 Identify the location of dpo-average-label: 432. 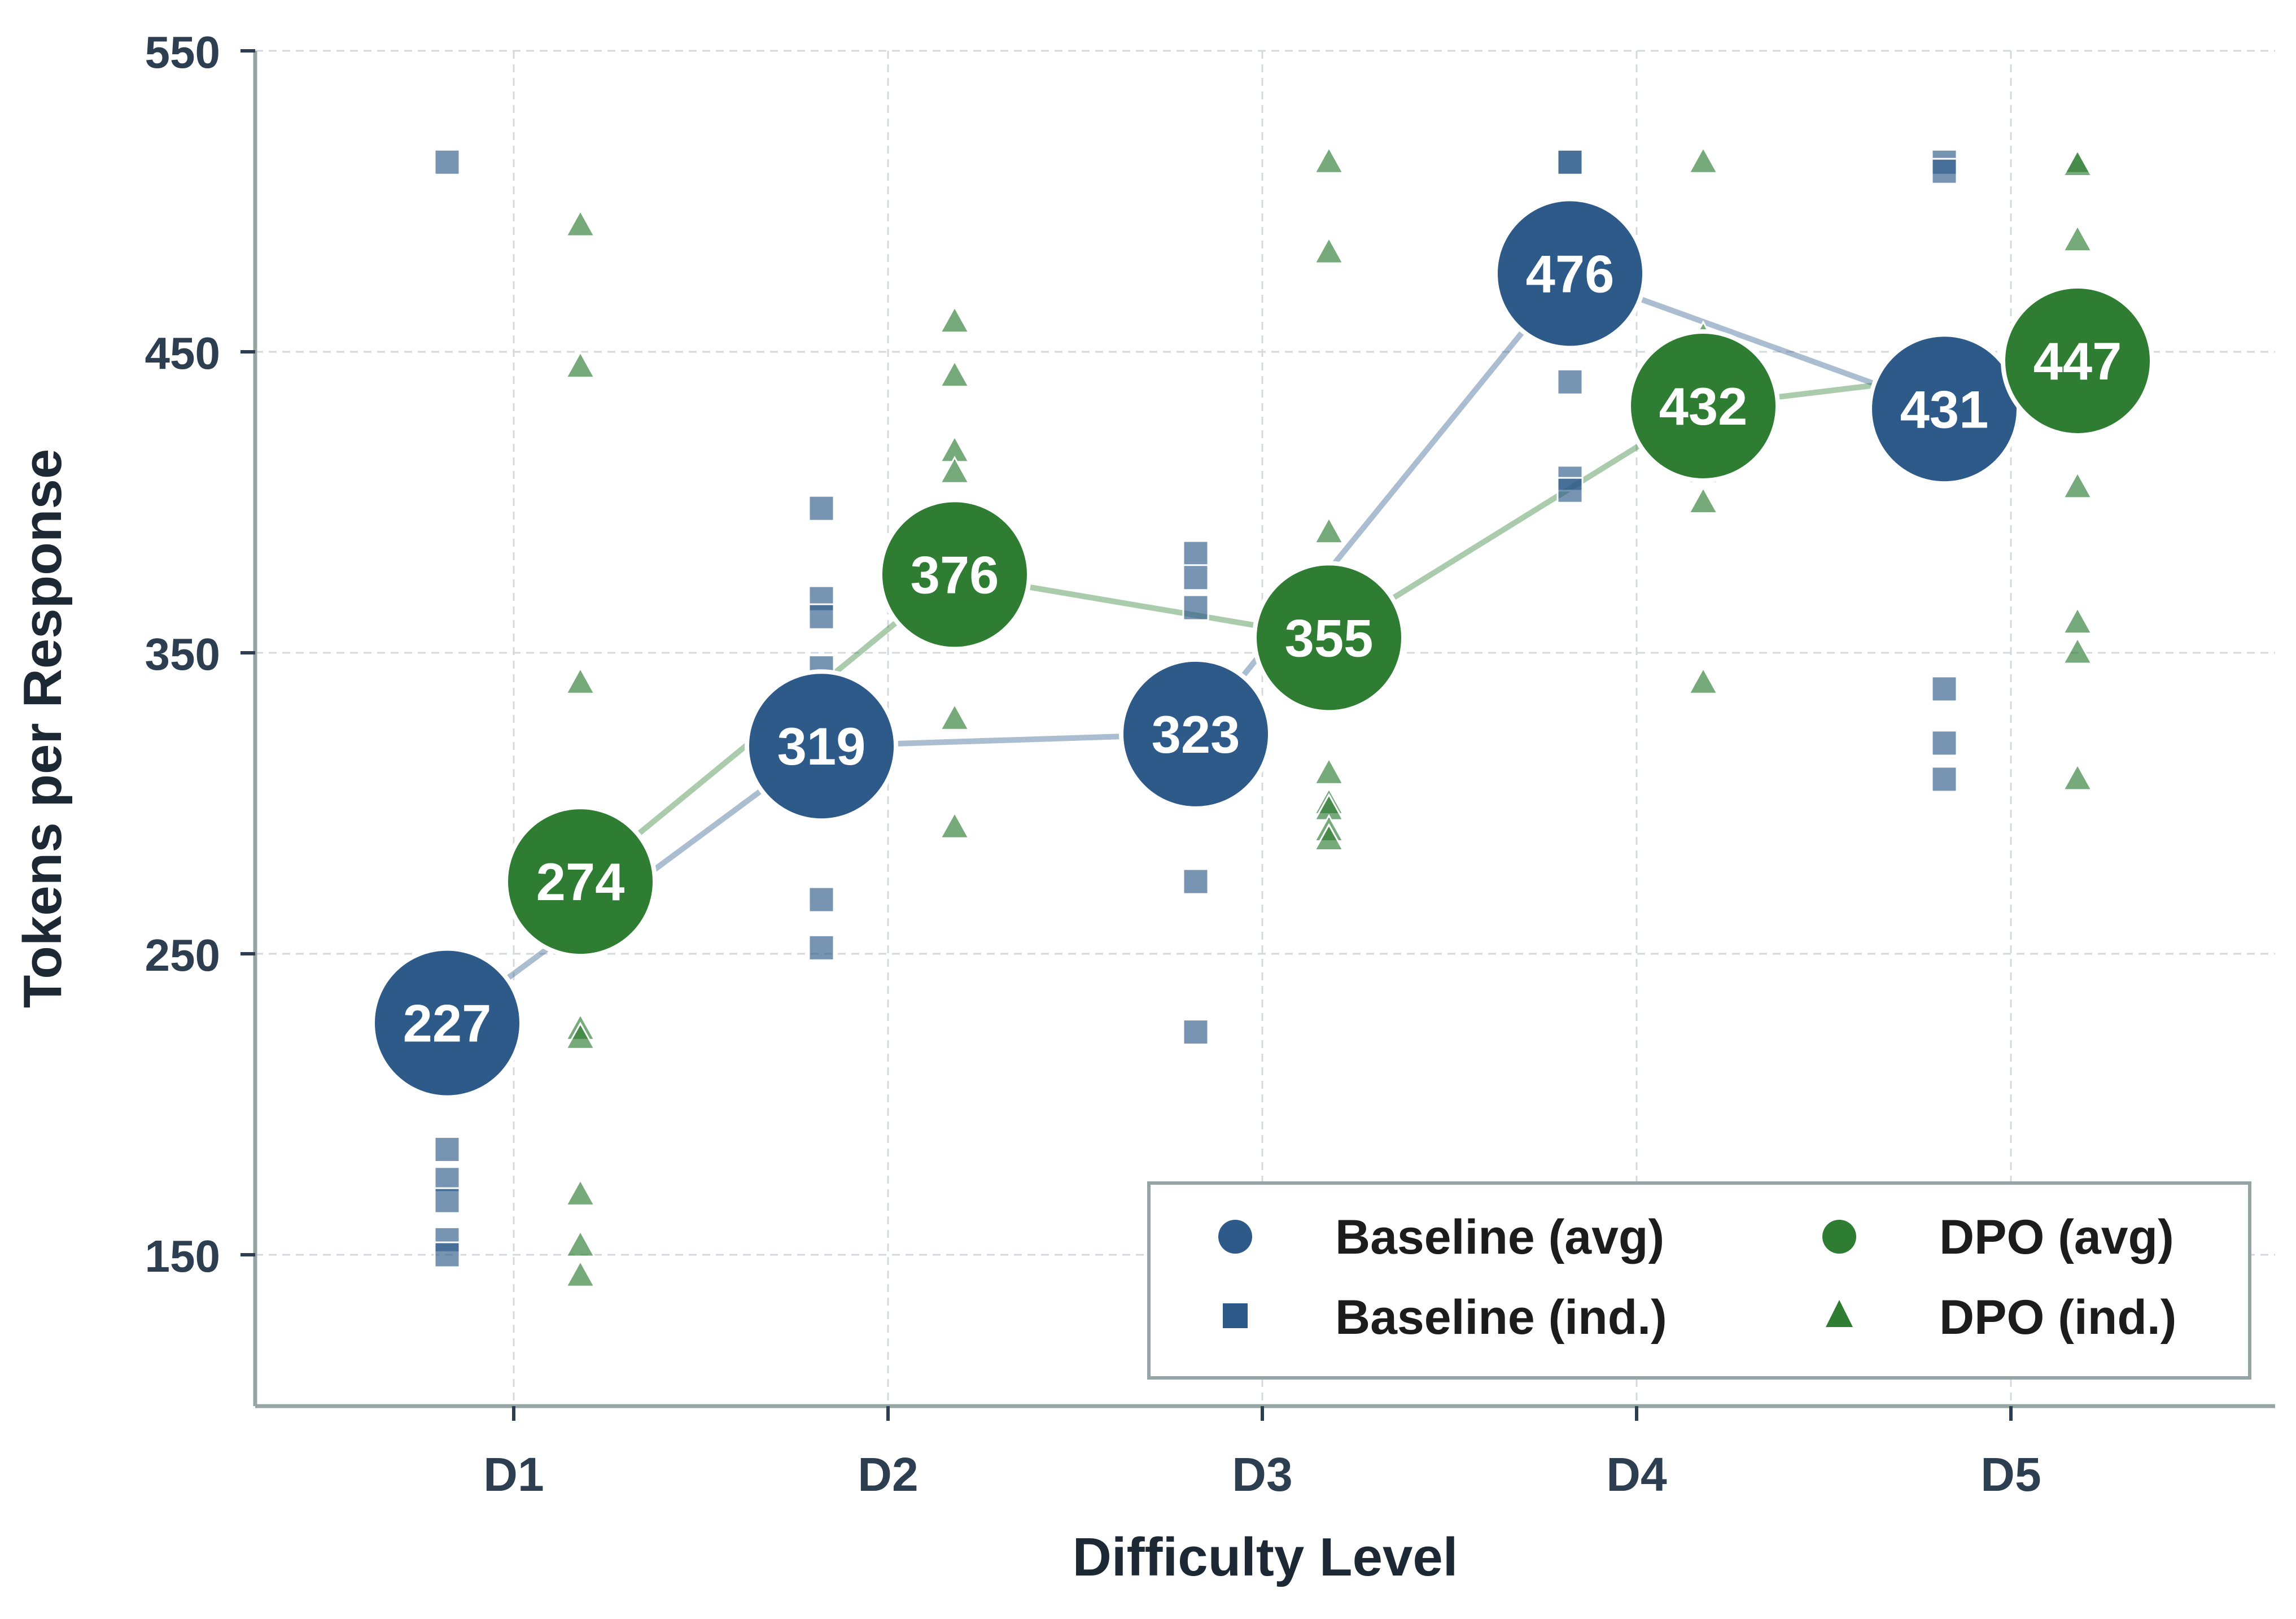
(1703, 406).